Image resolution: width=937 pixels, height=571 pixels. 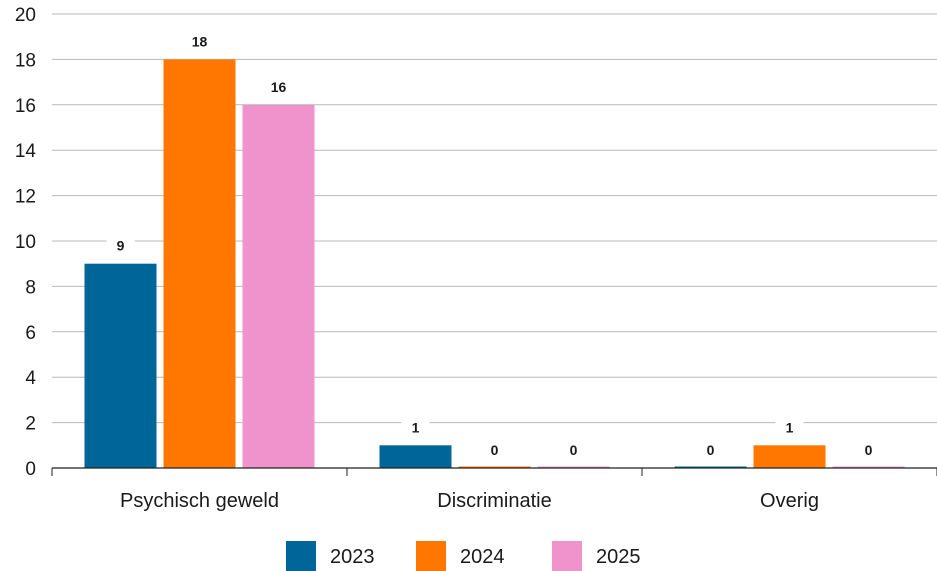 I want to click on data-label: 9, so click(x=121, y=246).